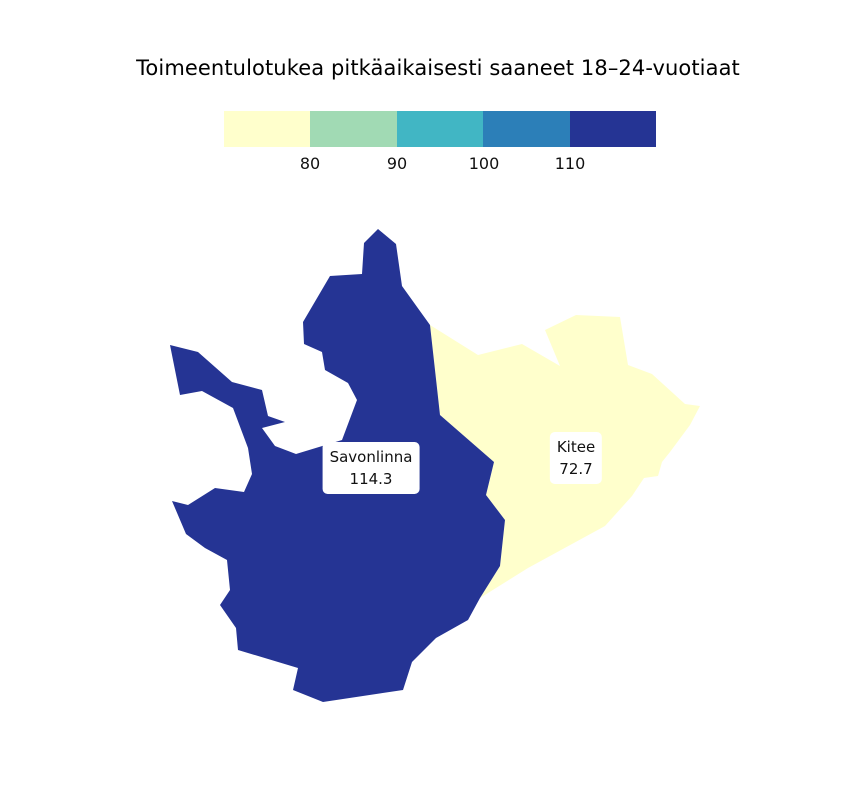 Image resolution: width=864 pixels, height=792 pixels. Describe the element at coordinates (576, 469) in the screenshot. I see `label-kitee-value: 72.7` at that location.